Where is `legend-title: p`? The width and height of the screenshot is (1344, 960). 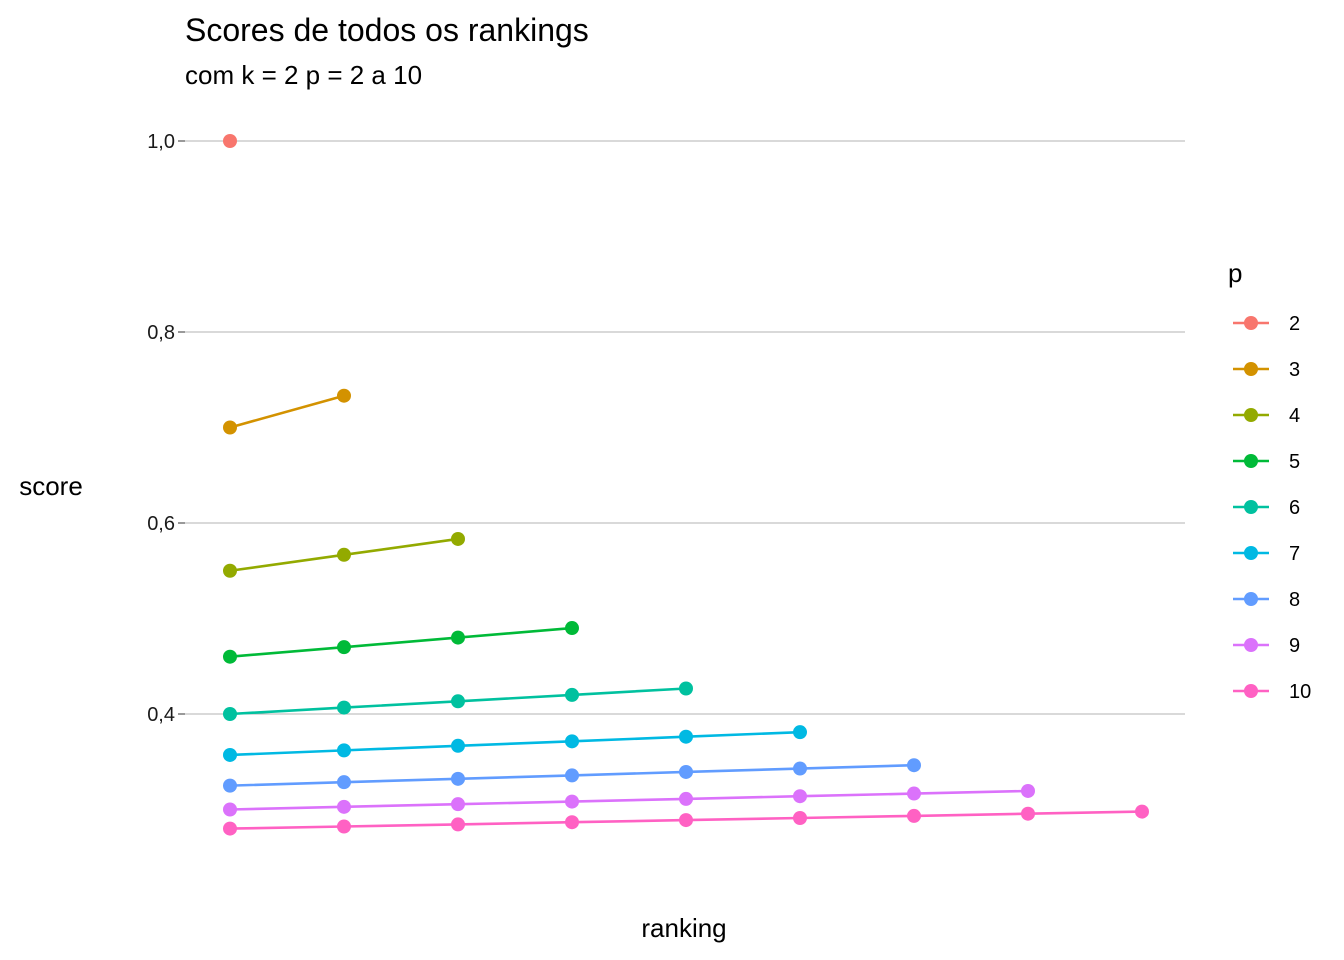
legend-title: p is located at coordinates (1235, 273).